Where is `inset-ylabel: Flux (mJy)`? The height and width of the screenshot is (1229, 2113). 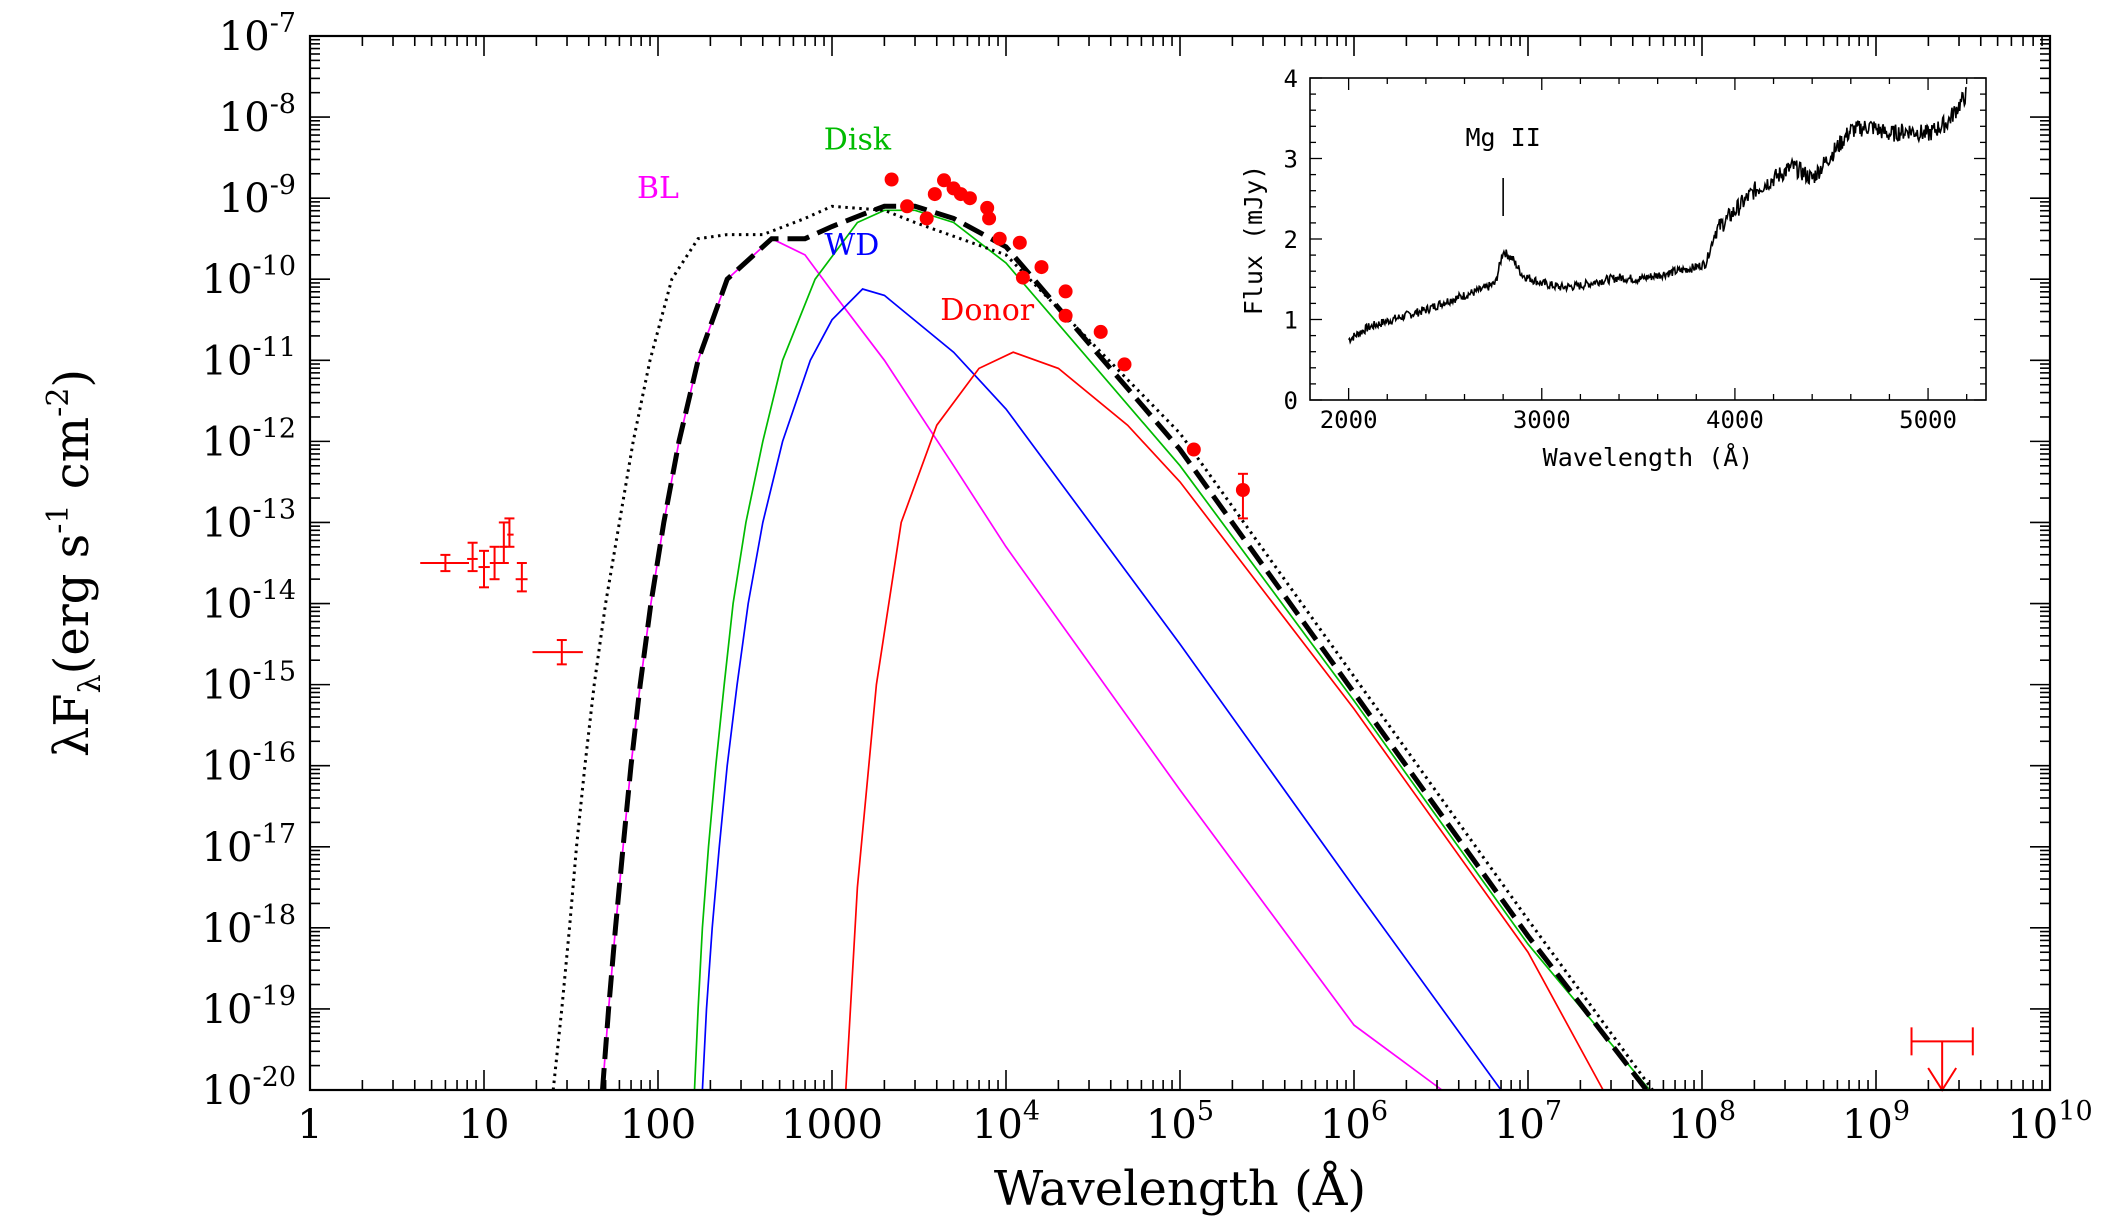
inset-ylabel: Flux (mJy) is located at coordinates (1253, 240).